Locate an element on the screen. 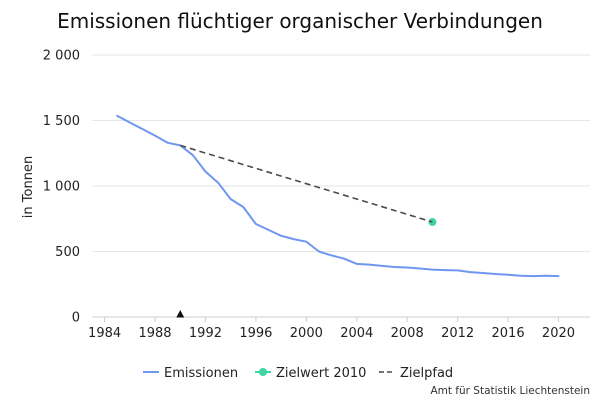  x-tick-label: 2004 is located at coordinates (356, 333).